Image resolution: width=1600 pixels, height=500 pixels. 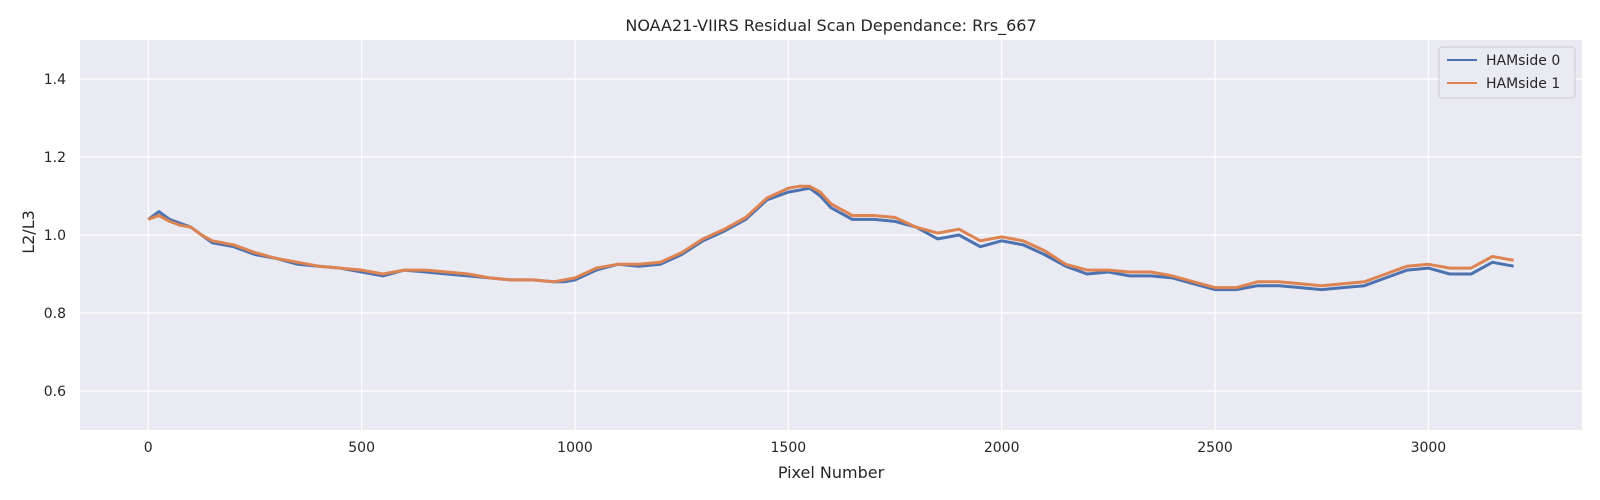 What do you see at coordinates (148, 448) in the screenshot?
I see `x-tick-label: 0` at bounding box center [148, 448].